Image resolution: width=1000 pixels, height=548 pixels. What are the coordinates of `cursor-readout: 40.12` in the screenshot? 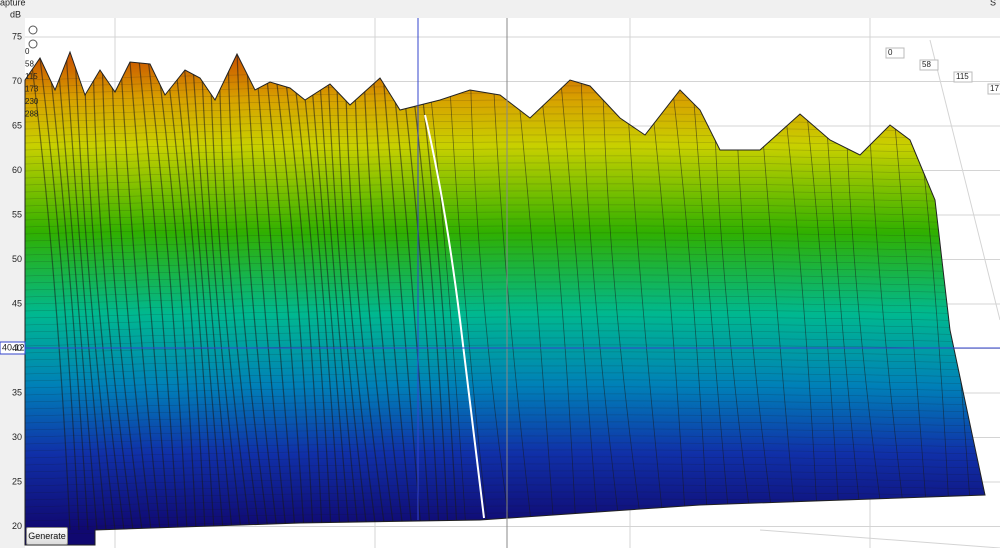 It's located at (13, 347).